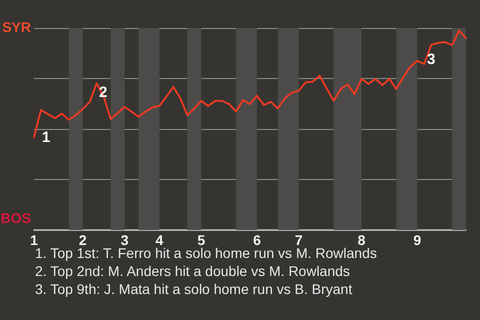 Image resolution: width=480 pixels, height=320 pixels. Describe the element at coordinates (82, 240) in the screenshot. I see `x-tick-label: 2` at that location.